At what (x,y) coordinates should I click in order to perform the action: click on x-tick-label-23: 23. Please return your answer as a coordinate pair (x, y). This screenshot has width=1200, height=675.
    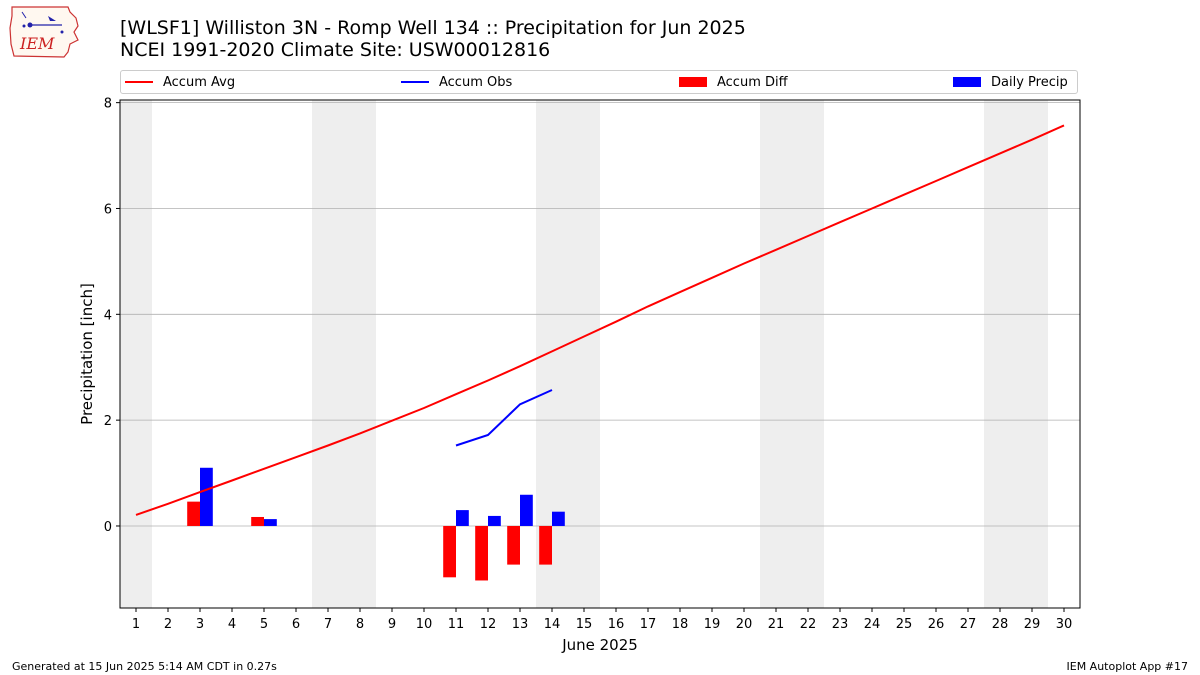
    Looking at the image, I should click on (840, 624).